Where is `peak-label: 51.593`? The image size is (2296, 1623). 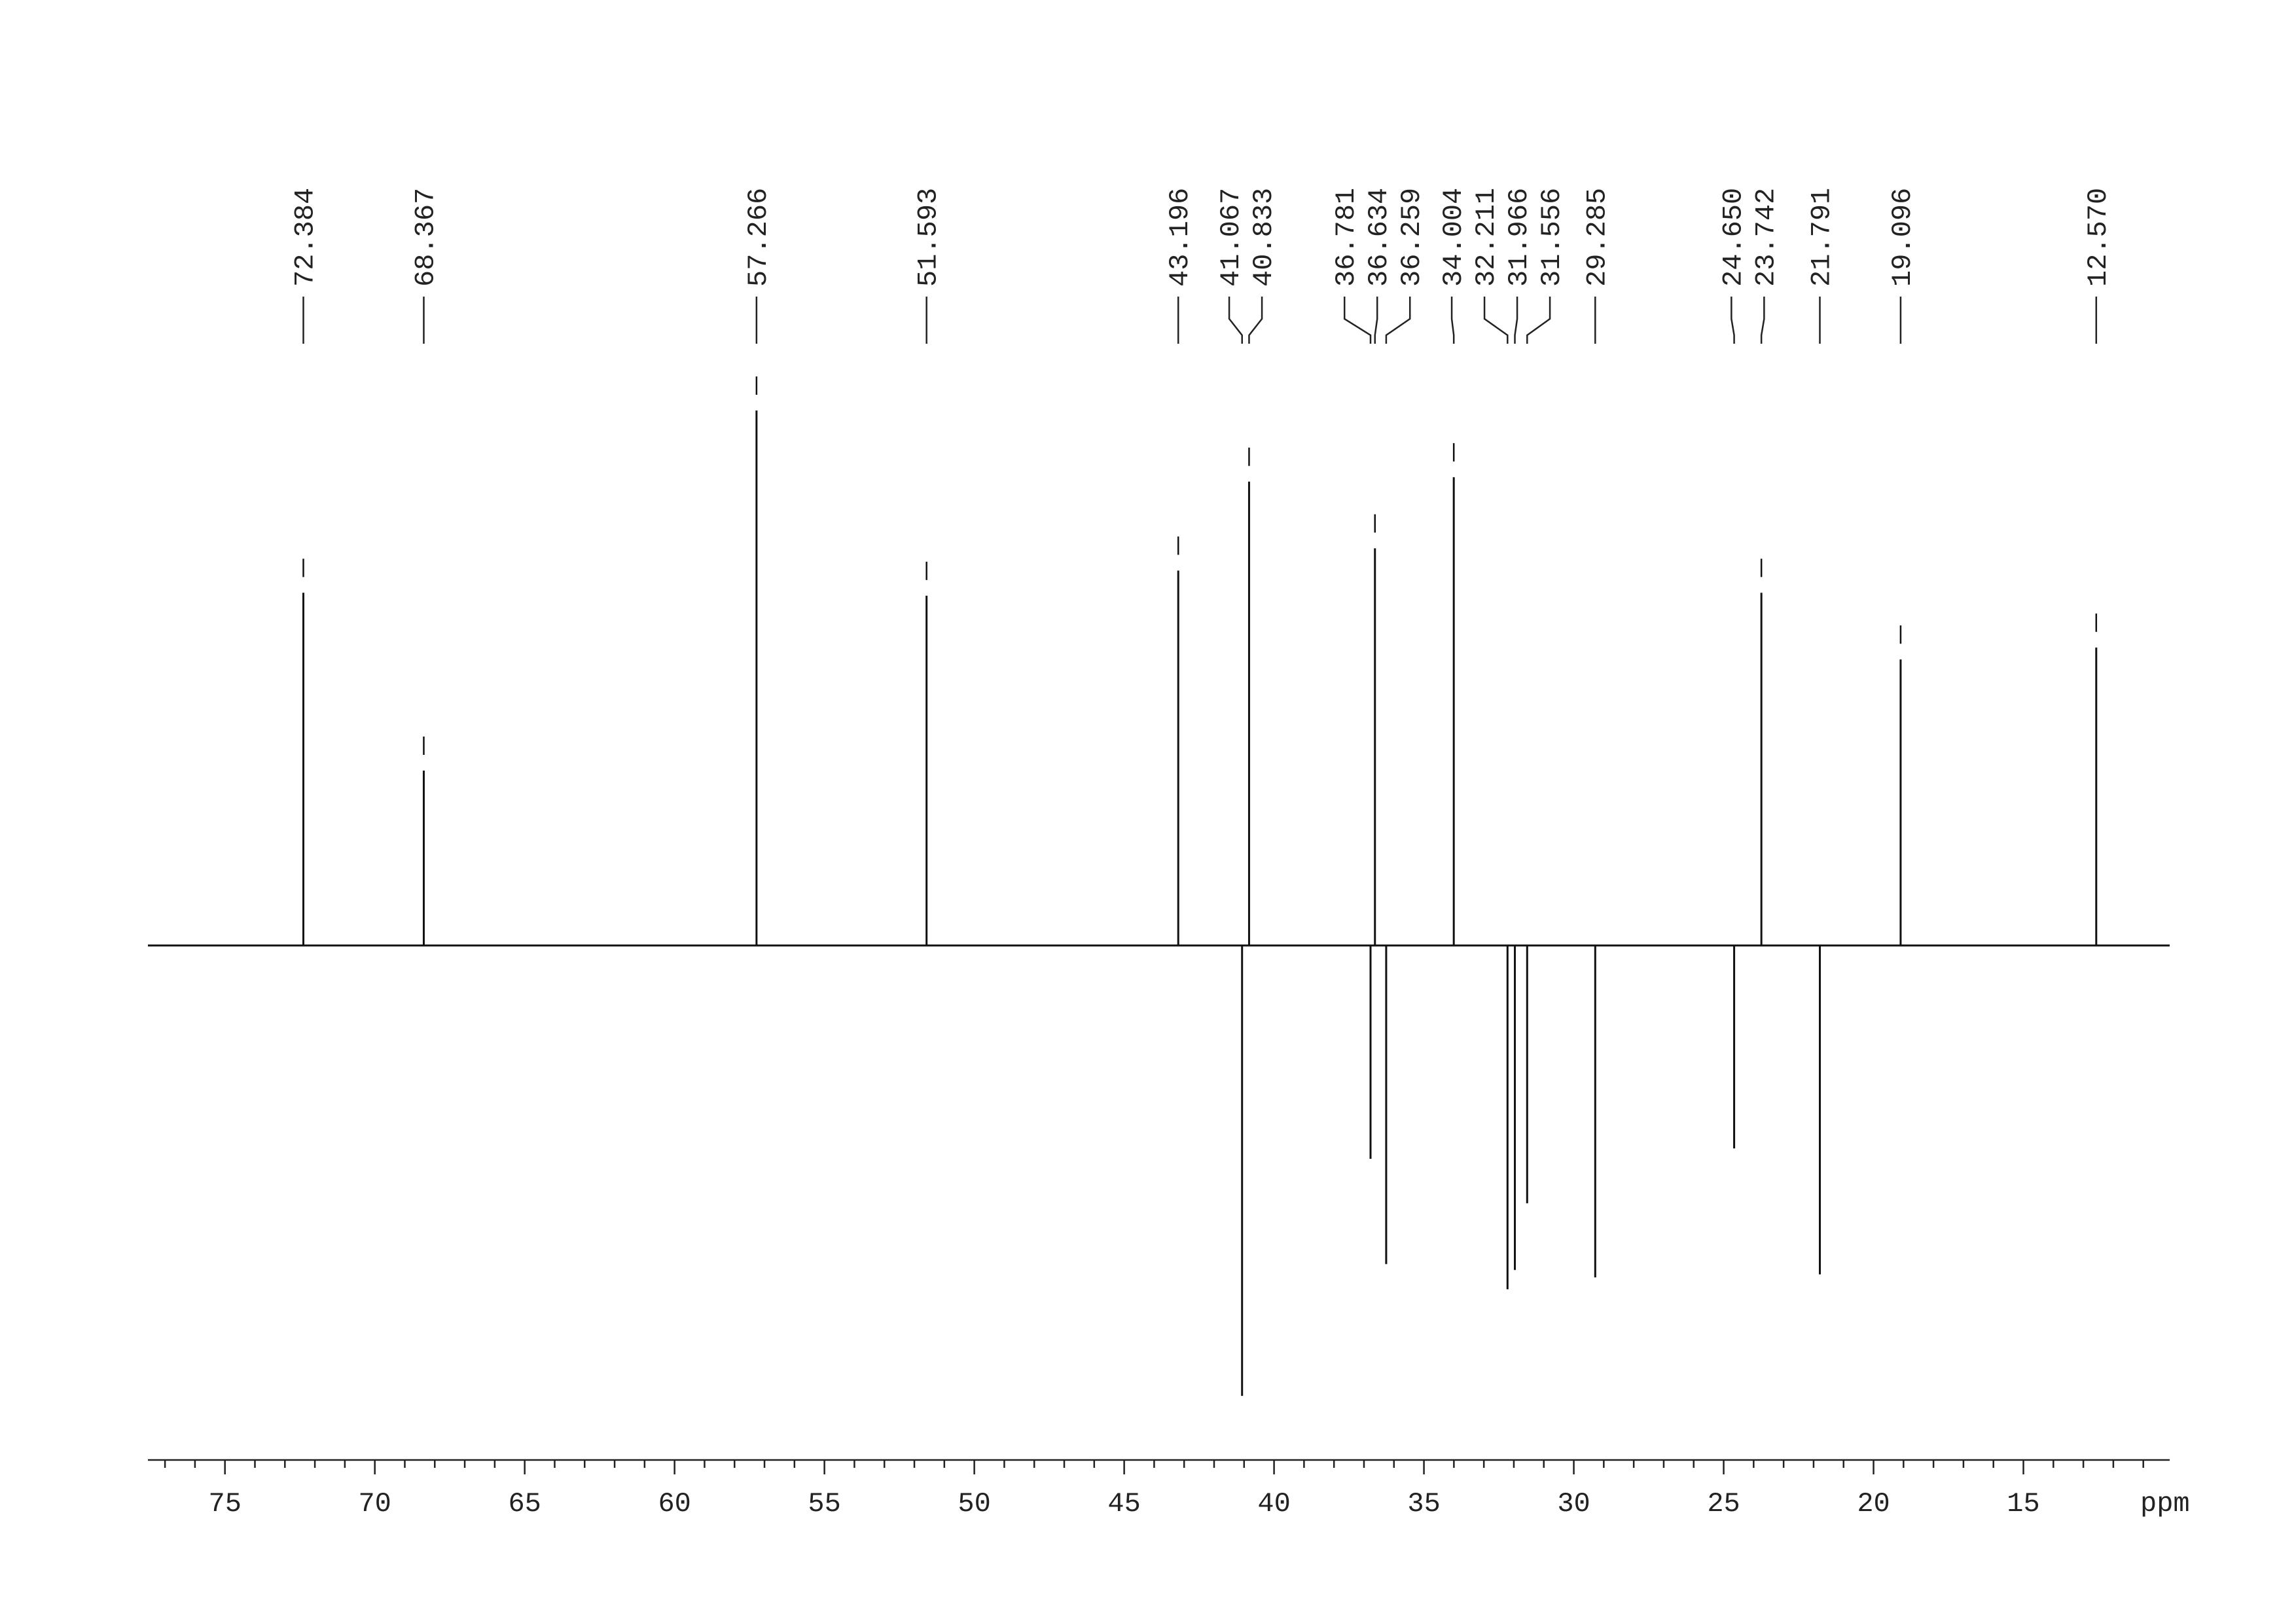
peak-label: 51.593 is located at coordinates (928, 237).